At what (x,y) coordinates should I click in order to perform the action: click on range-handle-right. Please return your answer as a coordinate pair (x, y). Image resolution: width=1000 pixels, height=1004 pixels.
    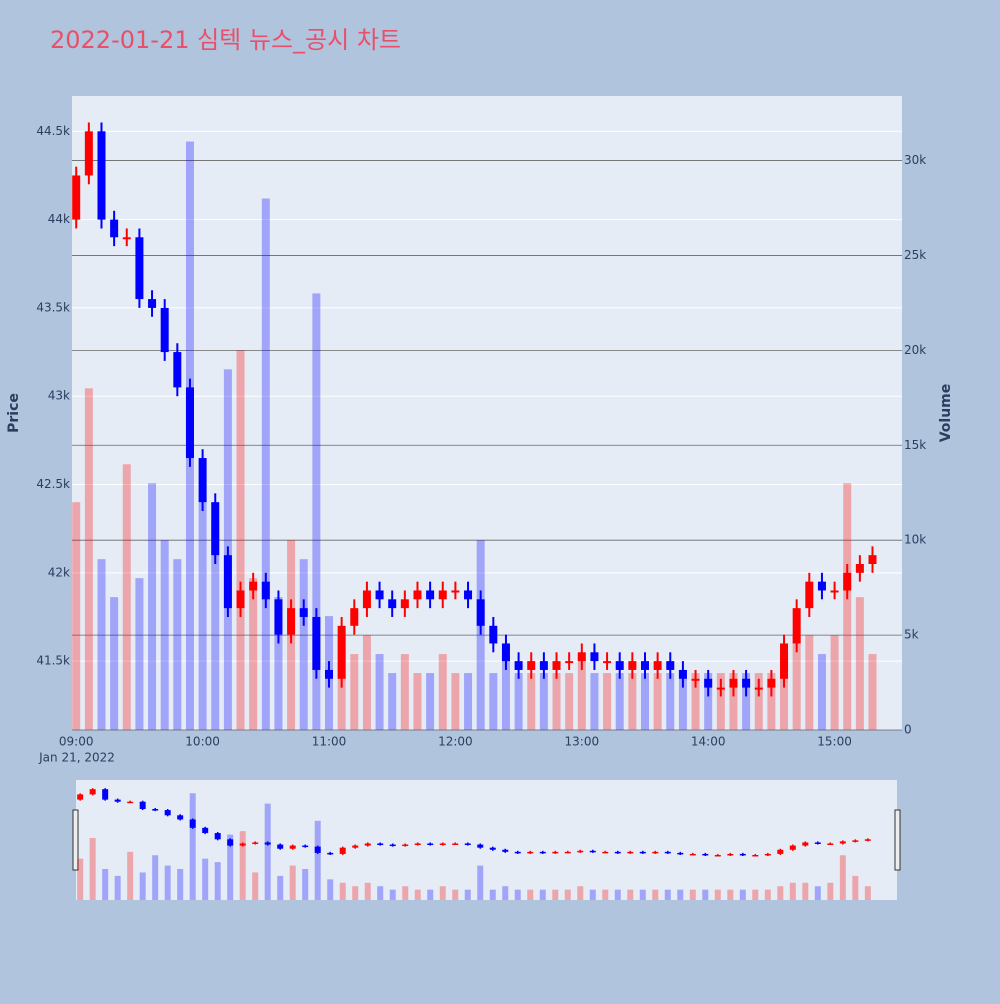
    Looking at the image, I should click on (897, 840).